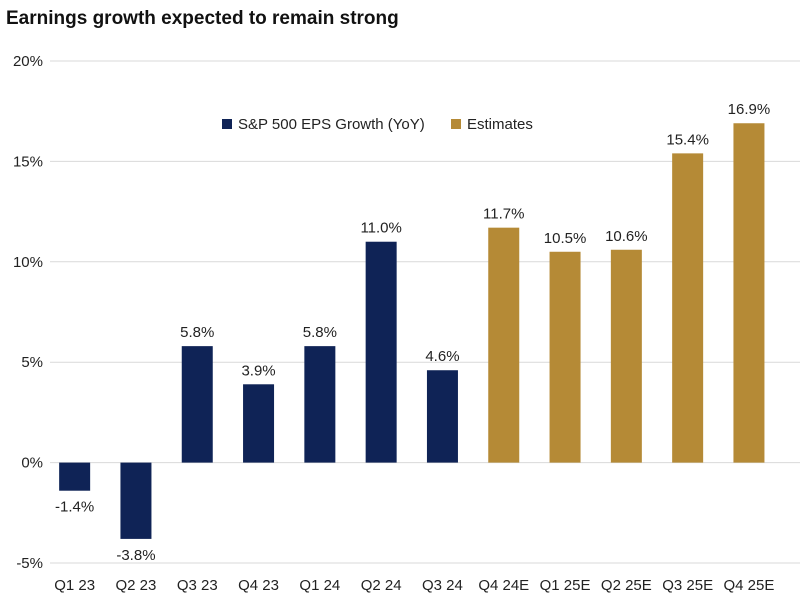 The height and width of the screenshot is (608, 808). I want to click on data-label: 11.0%, so click(380, 228).